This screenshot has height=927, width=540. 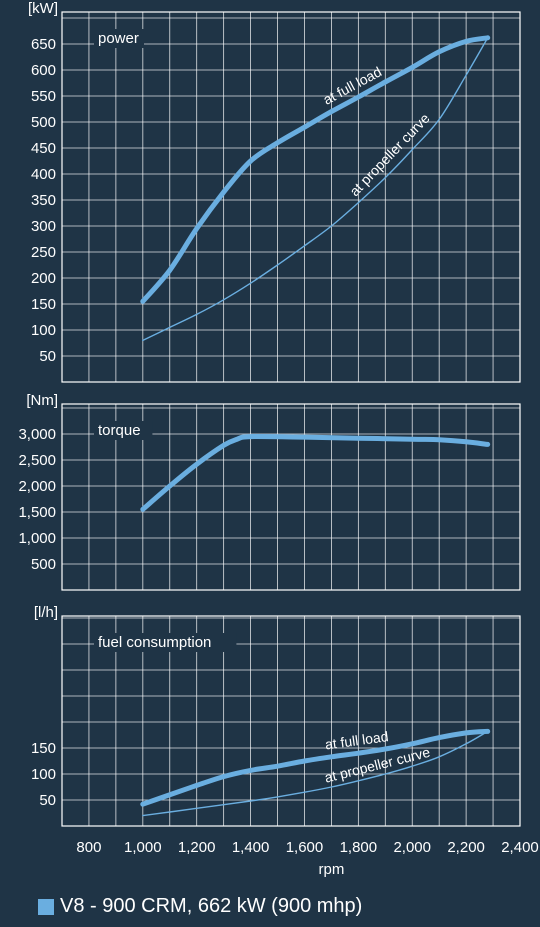 What do you see at coordinates (197, 847) in the screenshot?
I see `x-tick-label: 1,200` at bounding box center [197, 847].